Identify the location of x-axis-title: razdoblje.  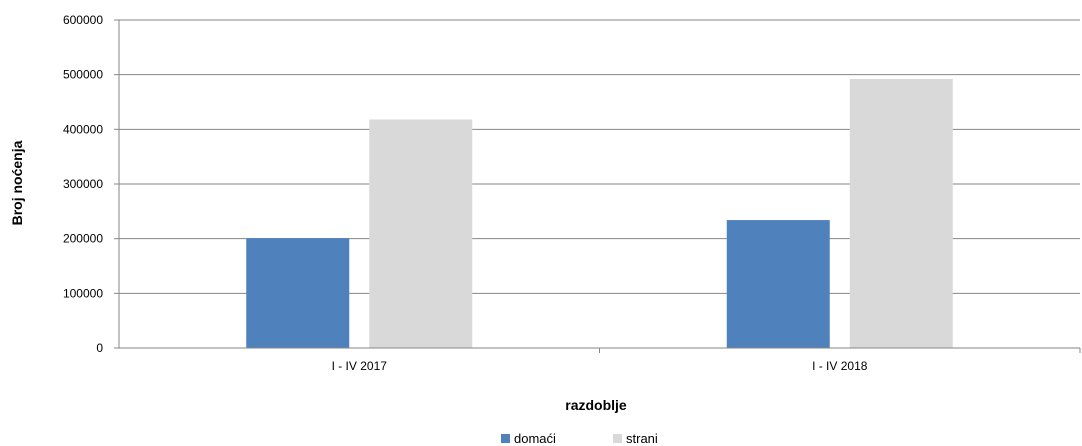
(596, 405).